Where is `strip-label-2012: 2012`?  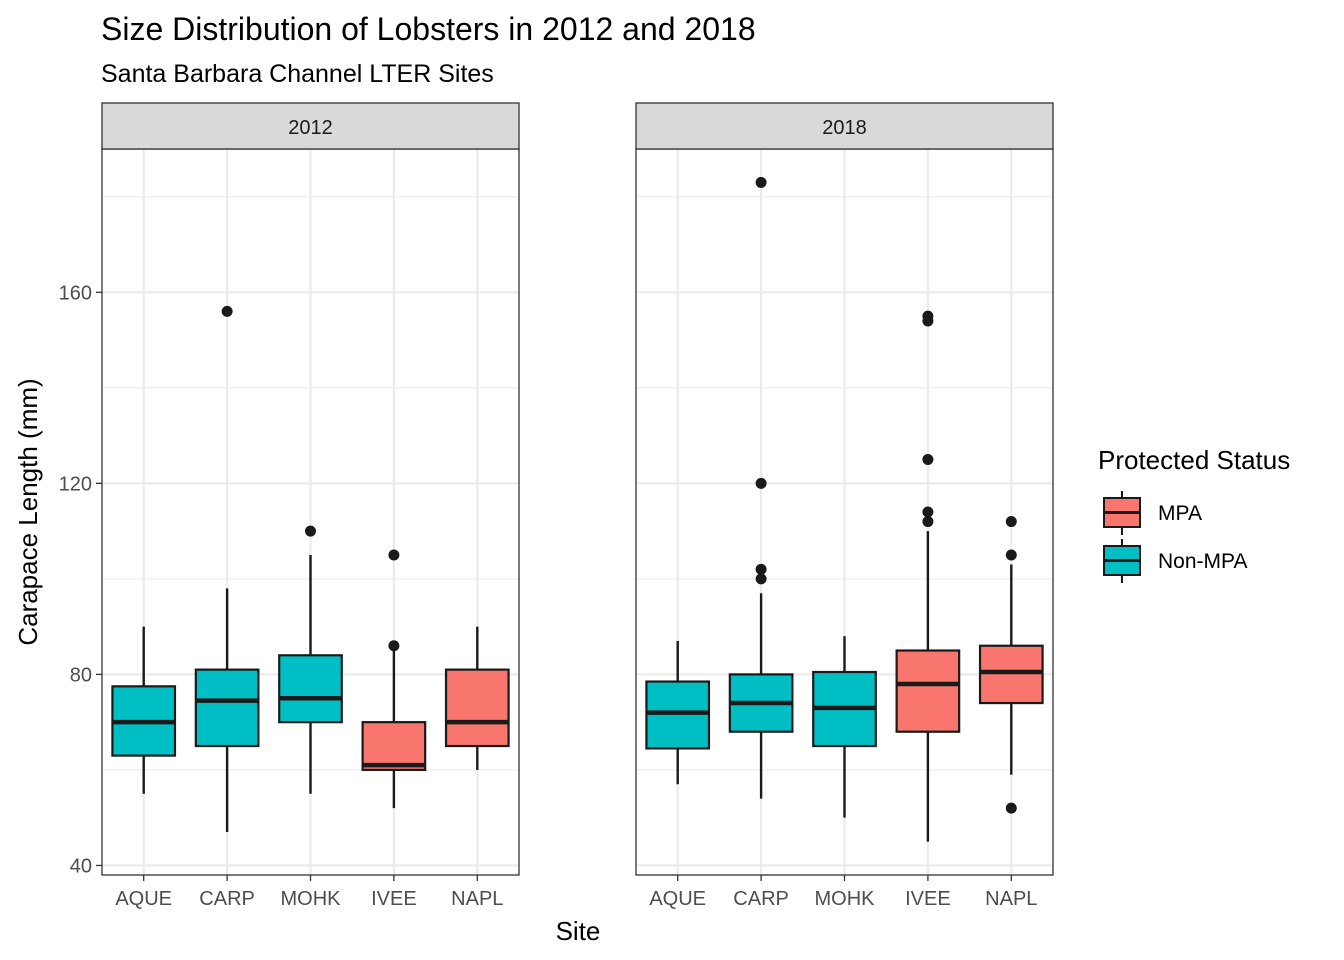
strip-label-2012: 2012 is located at coordinates (310, 128).